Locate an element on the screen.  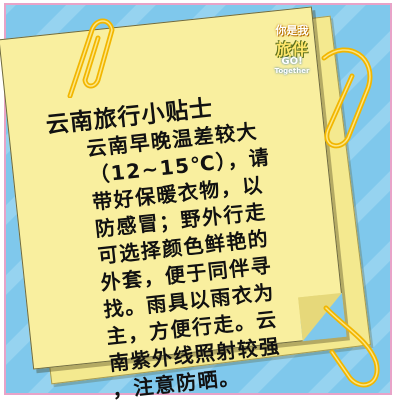
logo-line-1: 你是我 is located at coordinates (292, 30).